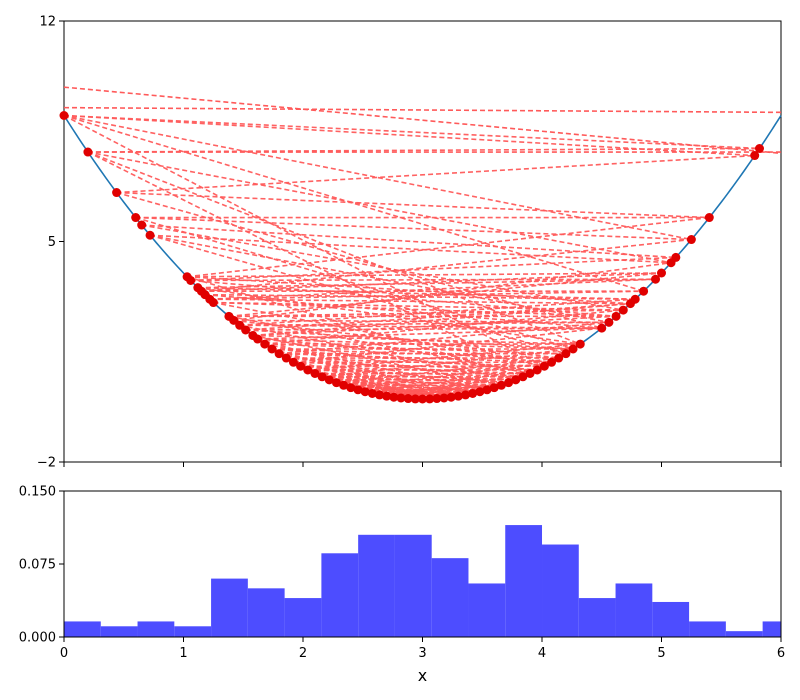 This screenshot has height=700, width=800. What do you see at coordinates (422, 464) in the screenshot?
I see `top-x-ticks` at bounding box center [422, 464].